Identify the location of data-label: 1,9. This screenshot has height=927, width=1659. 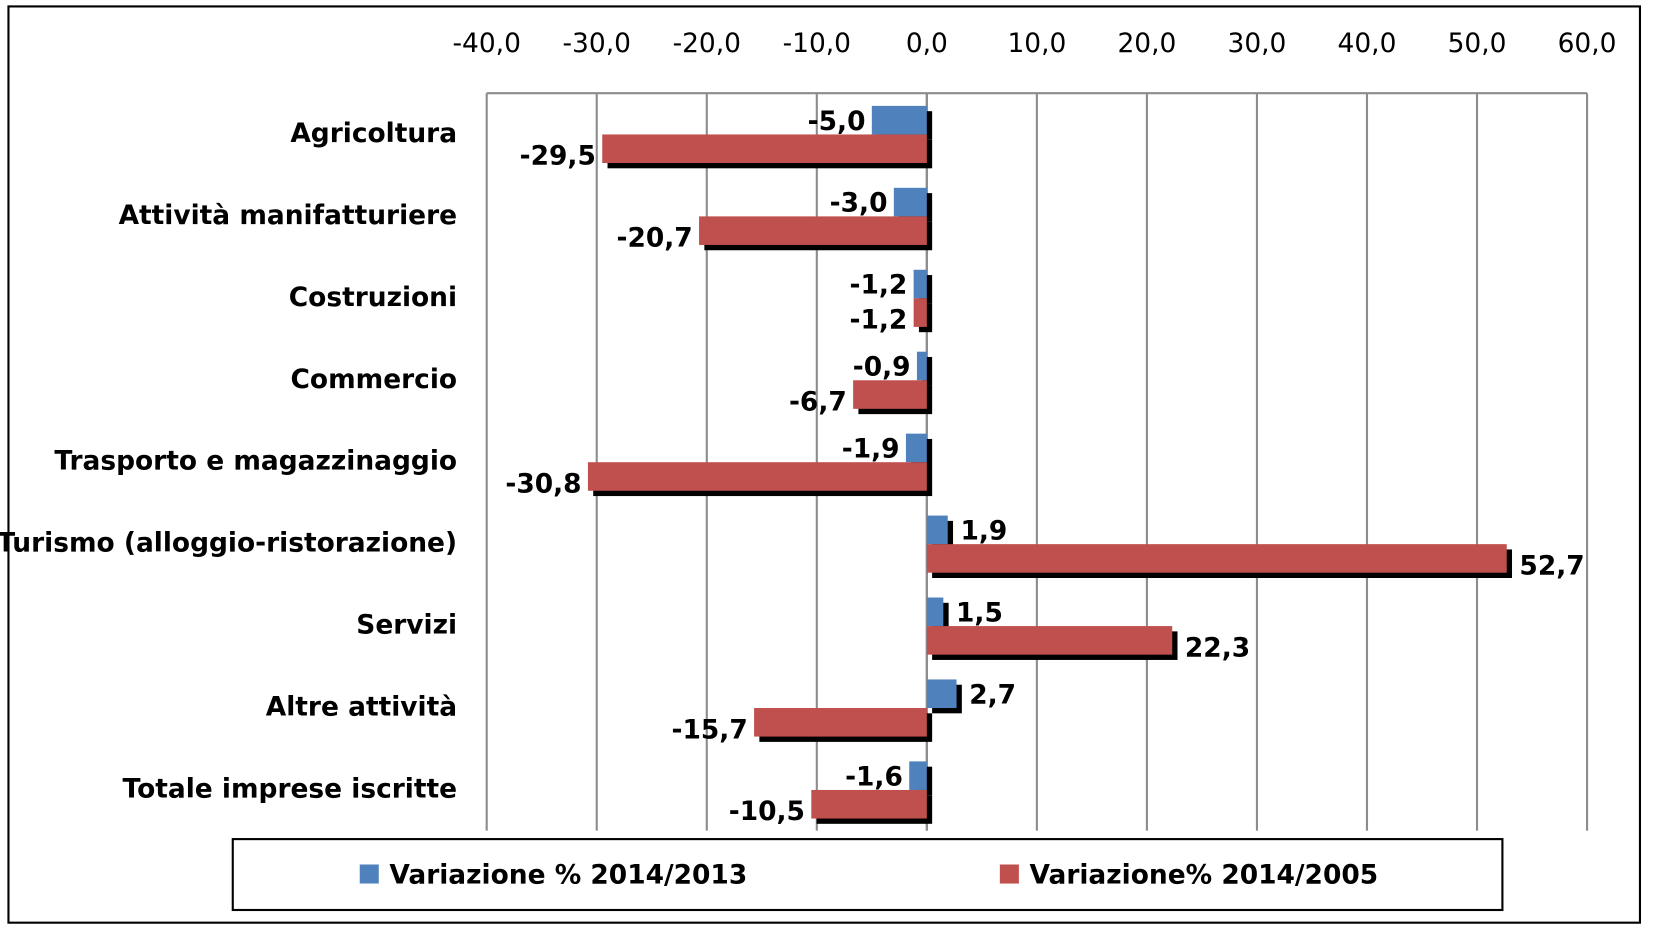
(983, 530).